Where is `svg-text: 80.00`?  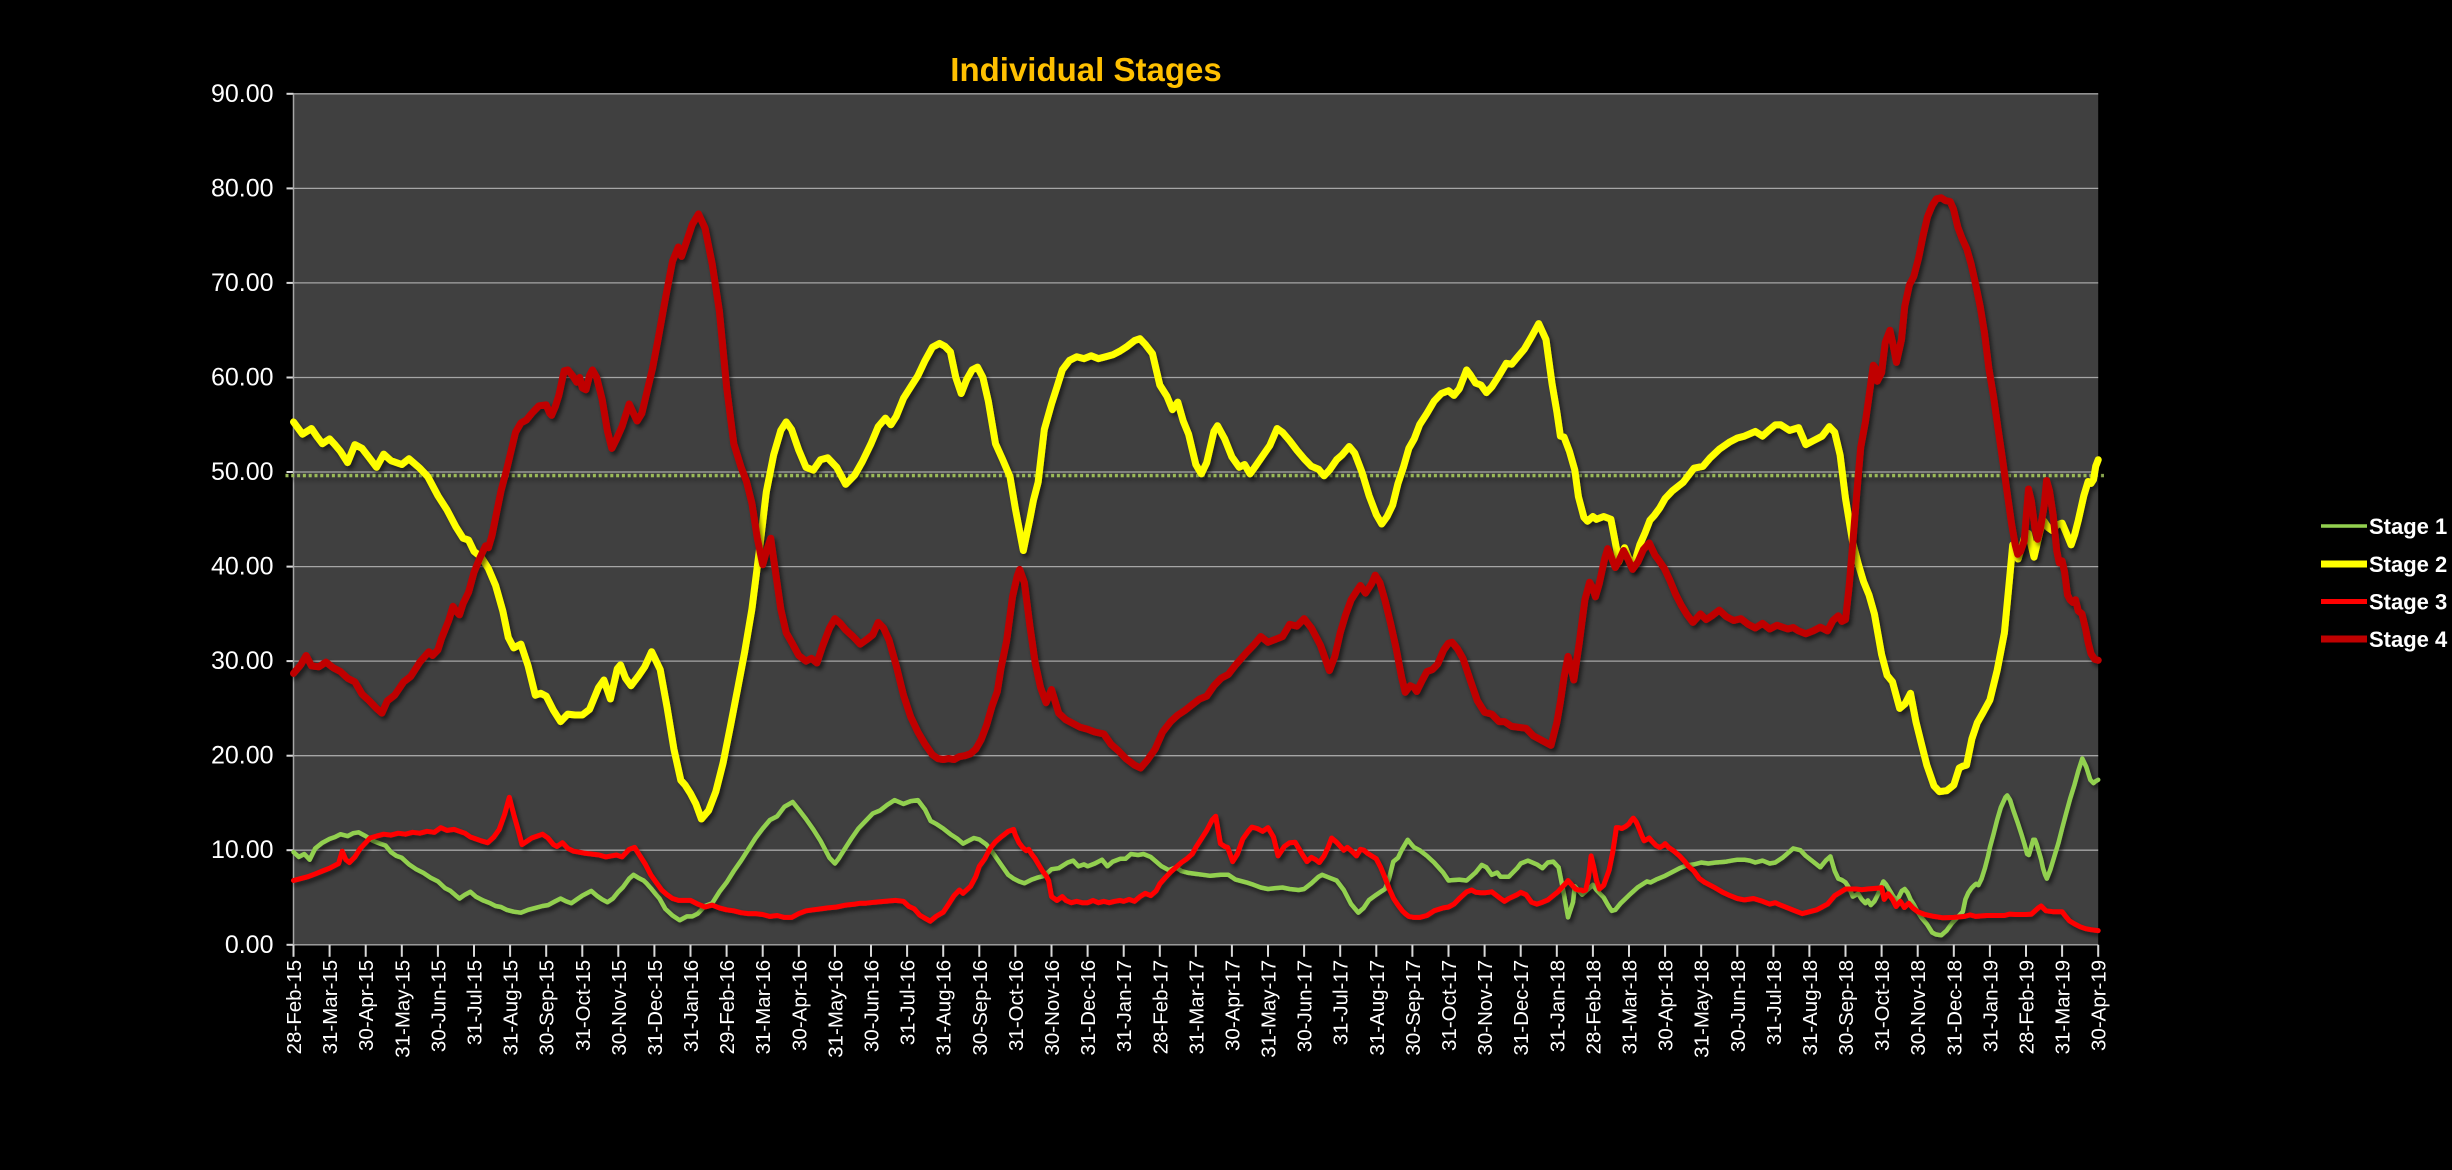
svg-text: 80.00 is located at coordinates (242, 188).